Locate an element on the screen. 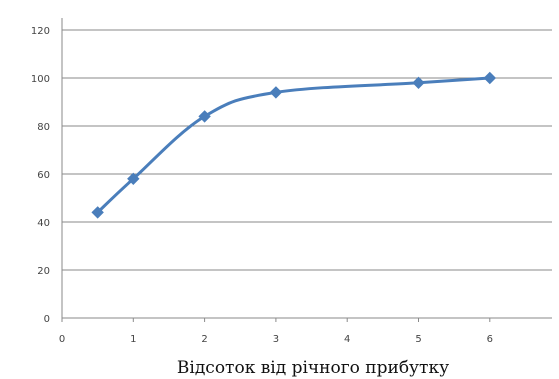 This screenshot has height=379, width=559. y-tick-label: 80 is located at coordinates (43, 127).